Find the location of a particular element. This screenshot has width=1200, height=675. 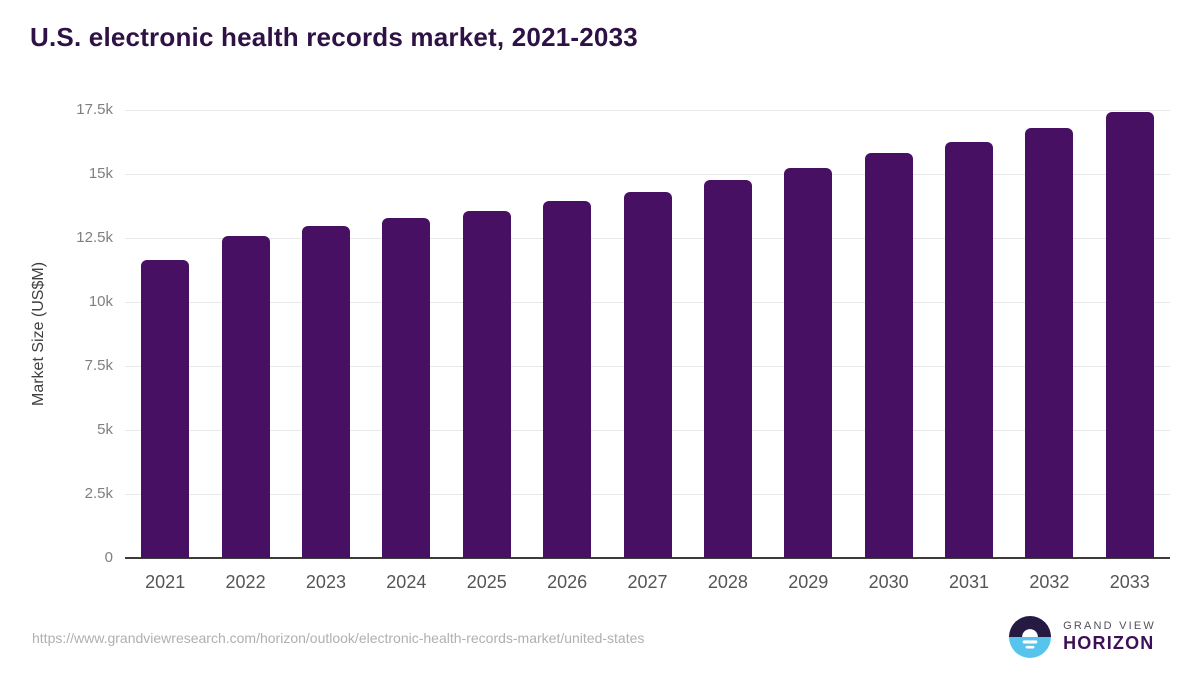

bar-2028 is located at coordinates (727, 369).